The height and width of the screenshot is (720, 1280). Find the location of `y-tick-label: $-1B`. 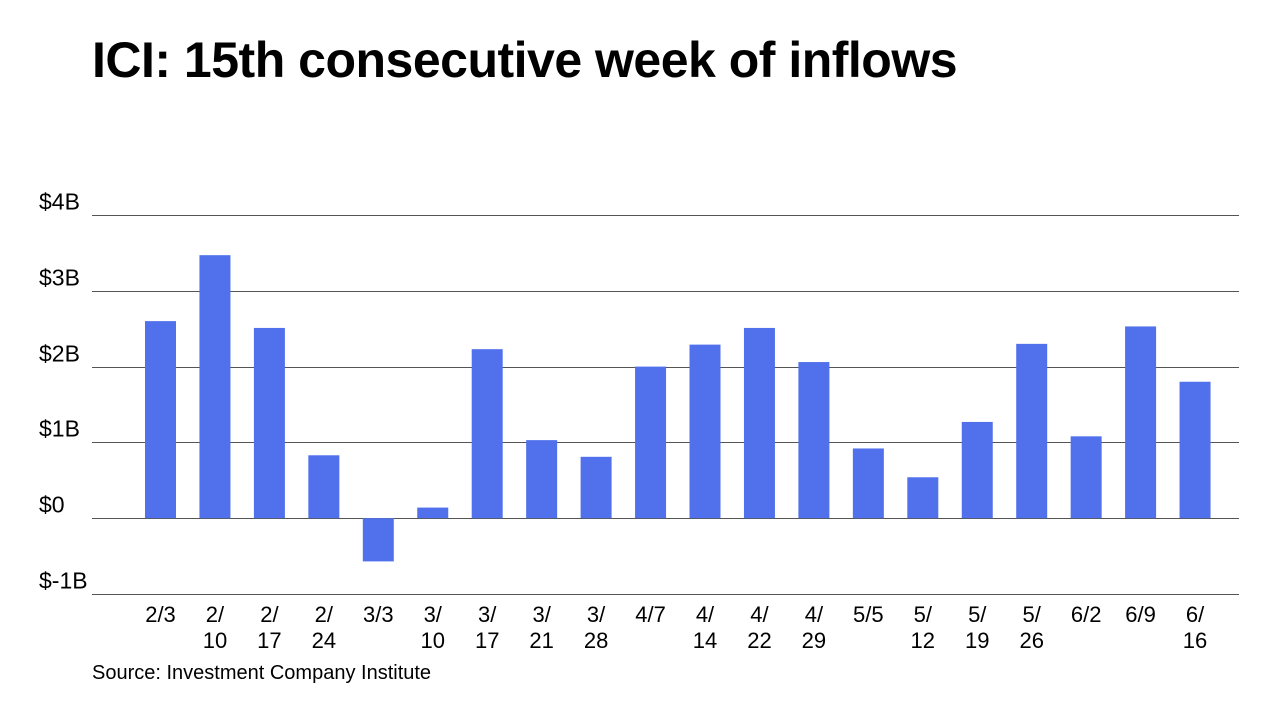

y-tick-label: $-1B is located at coordinates (63, 581).